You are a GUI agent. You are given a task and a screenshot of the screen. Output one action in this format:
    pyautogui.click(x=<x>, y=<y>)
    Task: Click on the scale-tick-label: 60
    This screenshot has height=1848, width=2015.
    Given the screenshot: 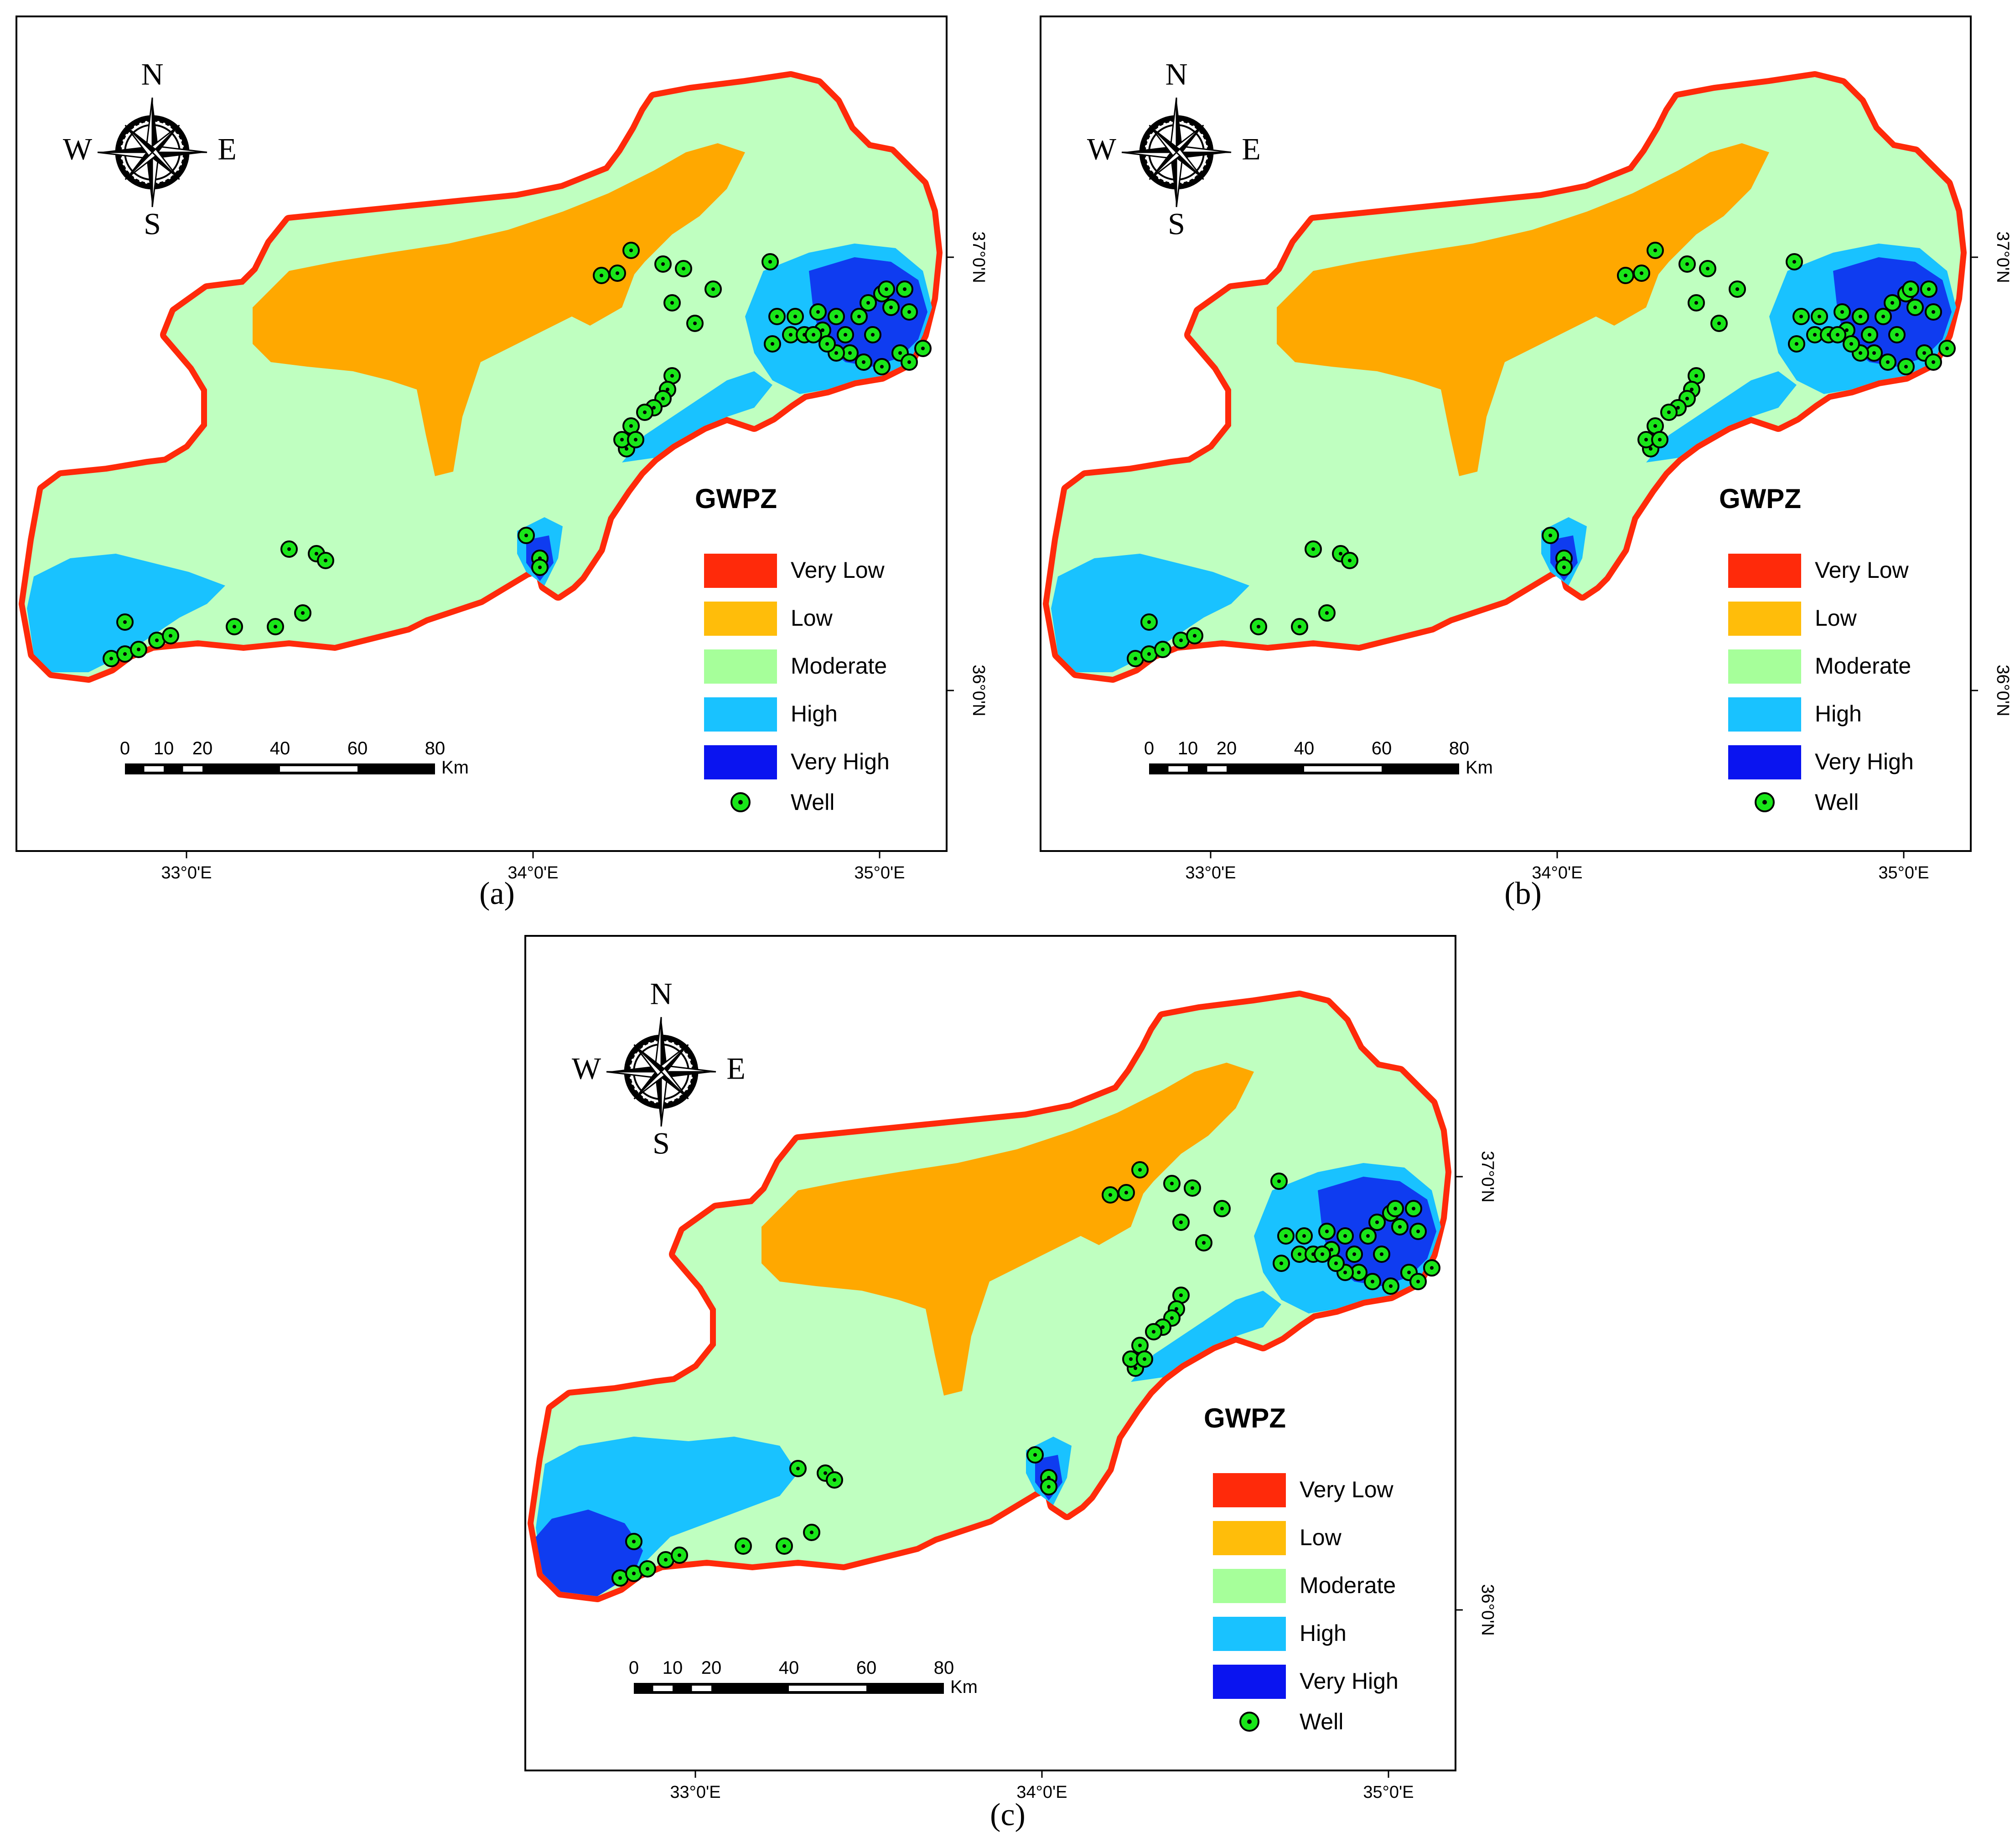 What is the action you would take?
    pyautogui.click(x=1382, y=748)
    